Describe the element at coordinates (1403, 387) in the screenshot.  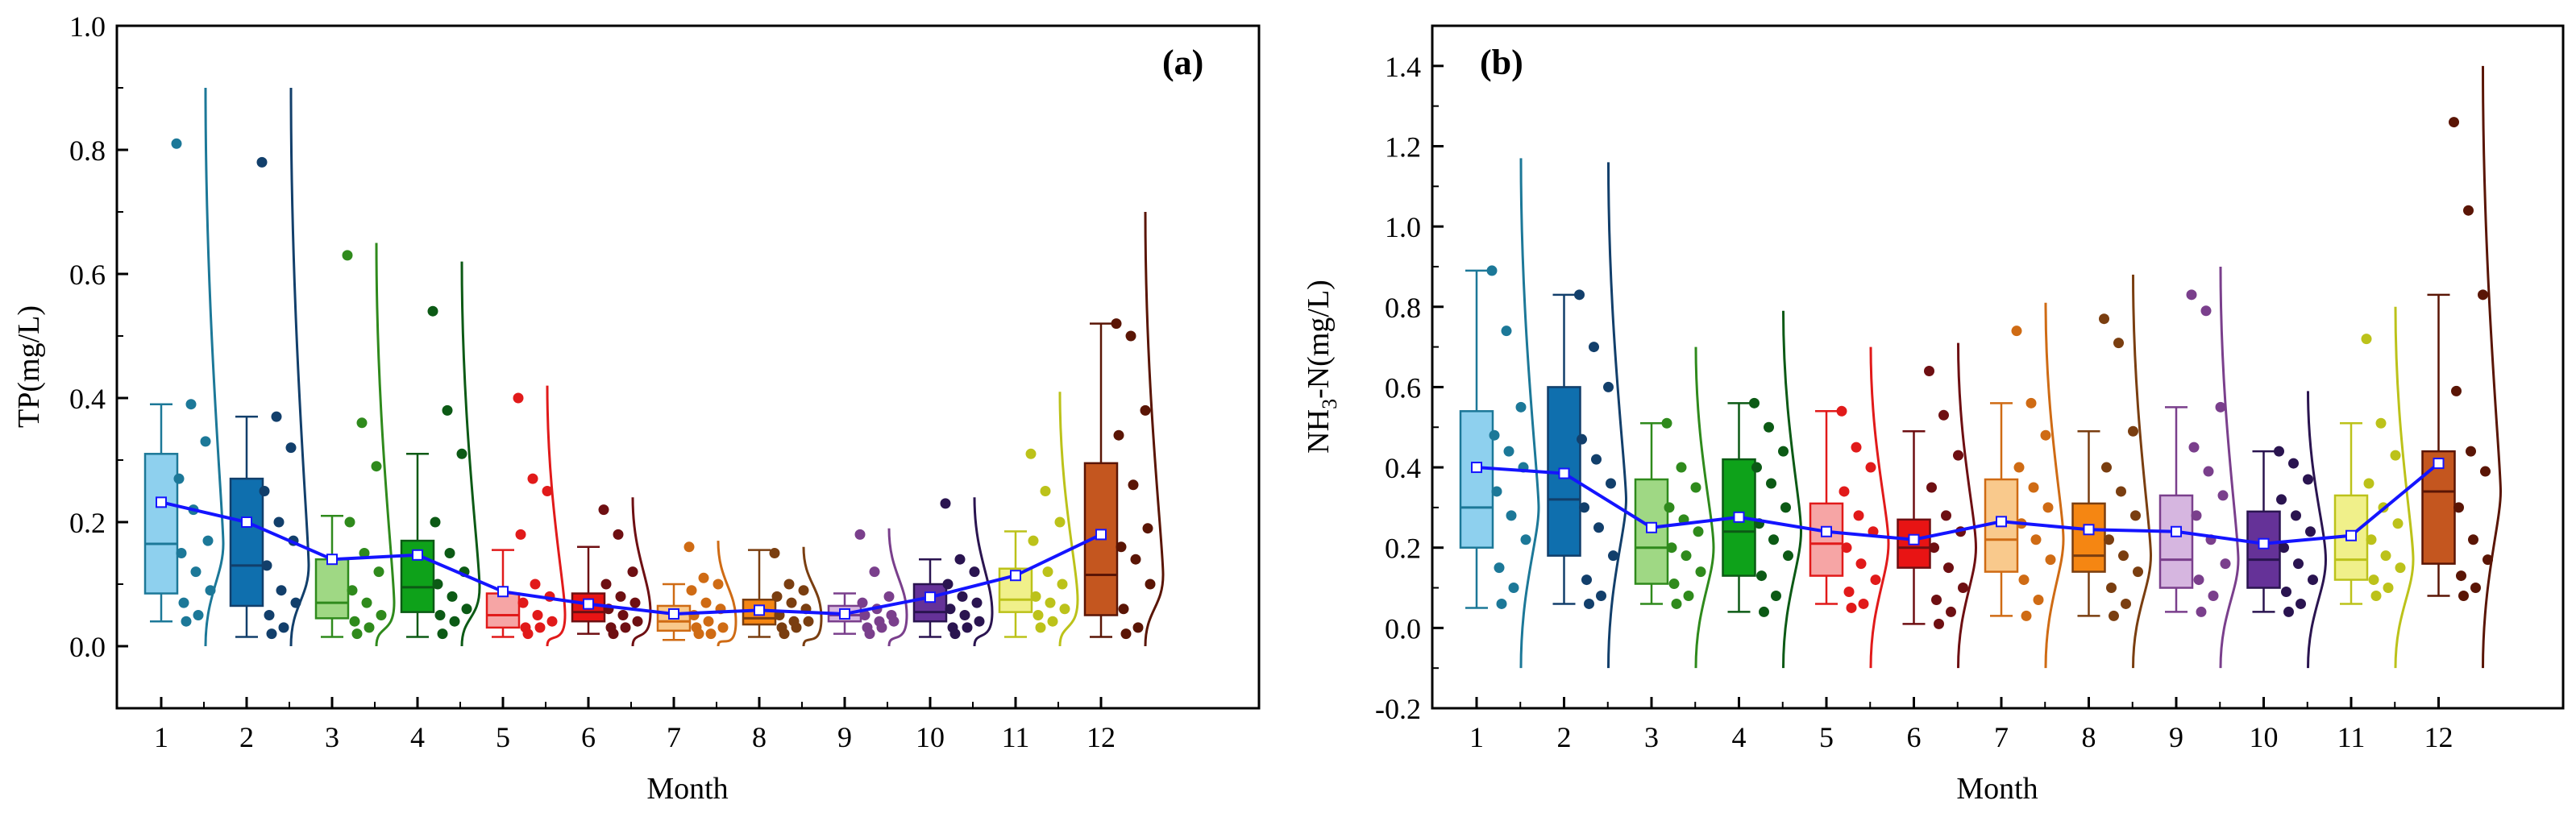
I see `y-tick-label: 0.6` at that location.